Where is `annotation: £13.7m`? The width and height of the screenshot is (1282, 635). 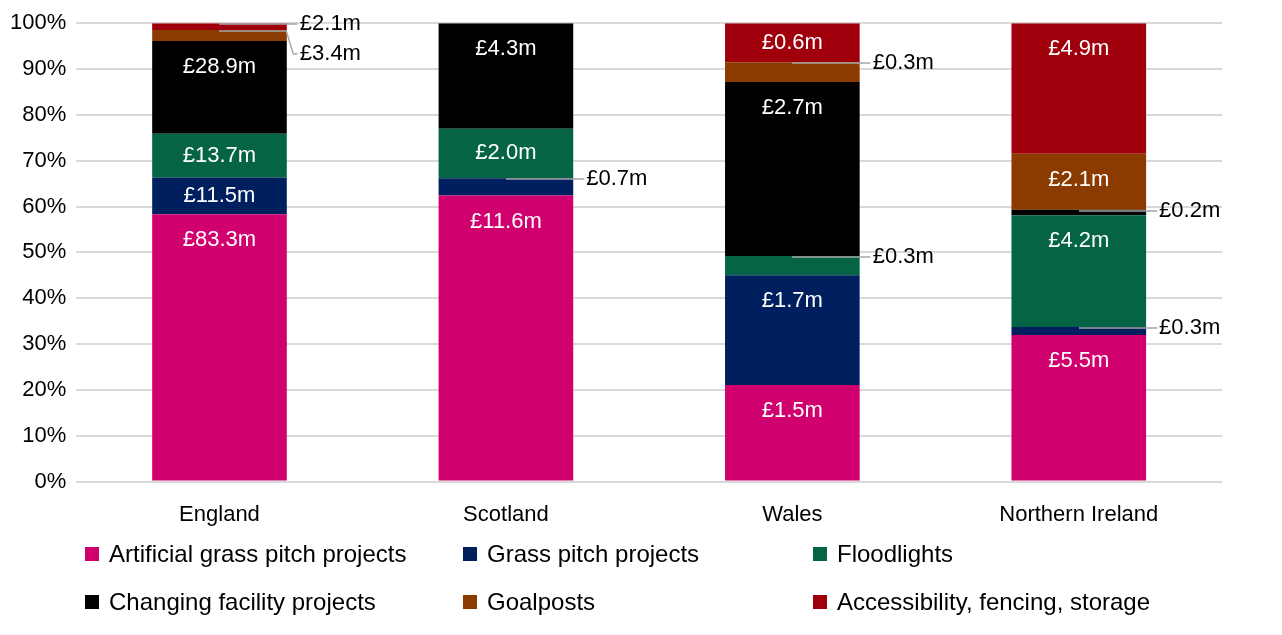
annotation: £13.7m is located at coordinates (219, 154).